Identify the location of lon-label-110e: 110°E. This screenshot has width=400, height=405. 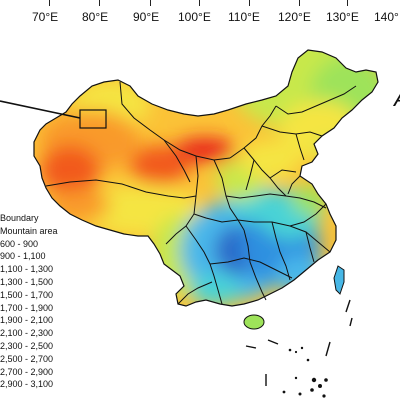
(244, 17).